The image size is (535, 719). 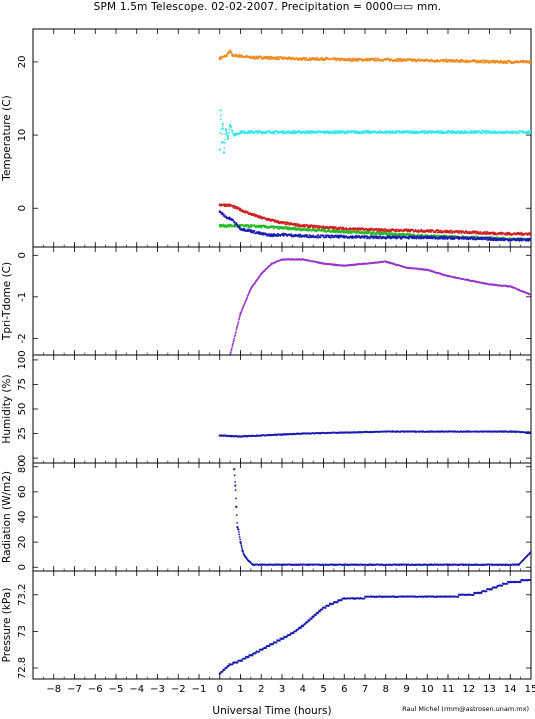 I want to click on y-axis-label: Temperature (C), so click(x=7, y=138).